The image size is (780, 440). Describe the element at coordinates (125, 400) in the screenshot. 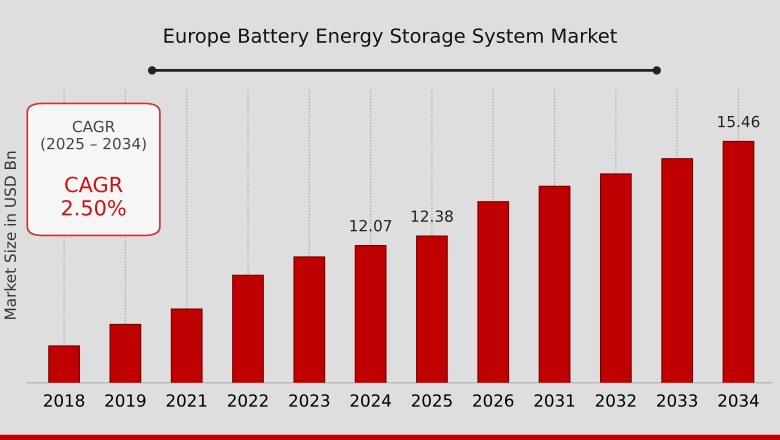

I see `x-tick-label: 2019` at that location.